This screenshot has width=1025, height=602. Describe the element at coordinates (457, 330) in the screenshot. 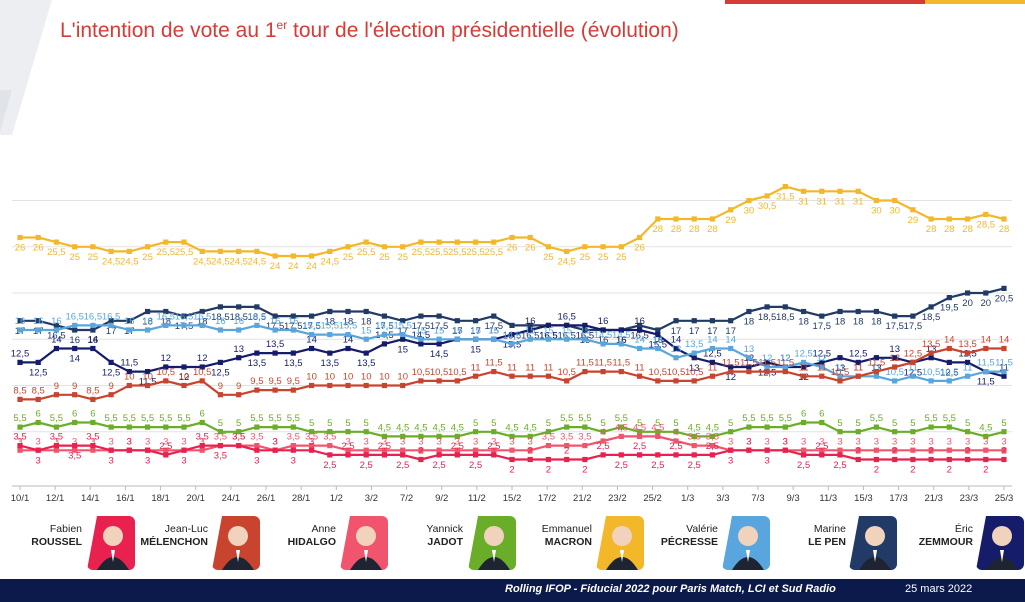

I see `value-label: 15` at that location.